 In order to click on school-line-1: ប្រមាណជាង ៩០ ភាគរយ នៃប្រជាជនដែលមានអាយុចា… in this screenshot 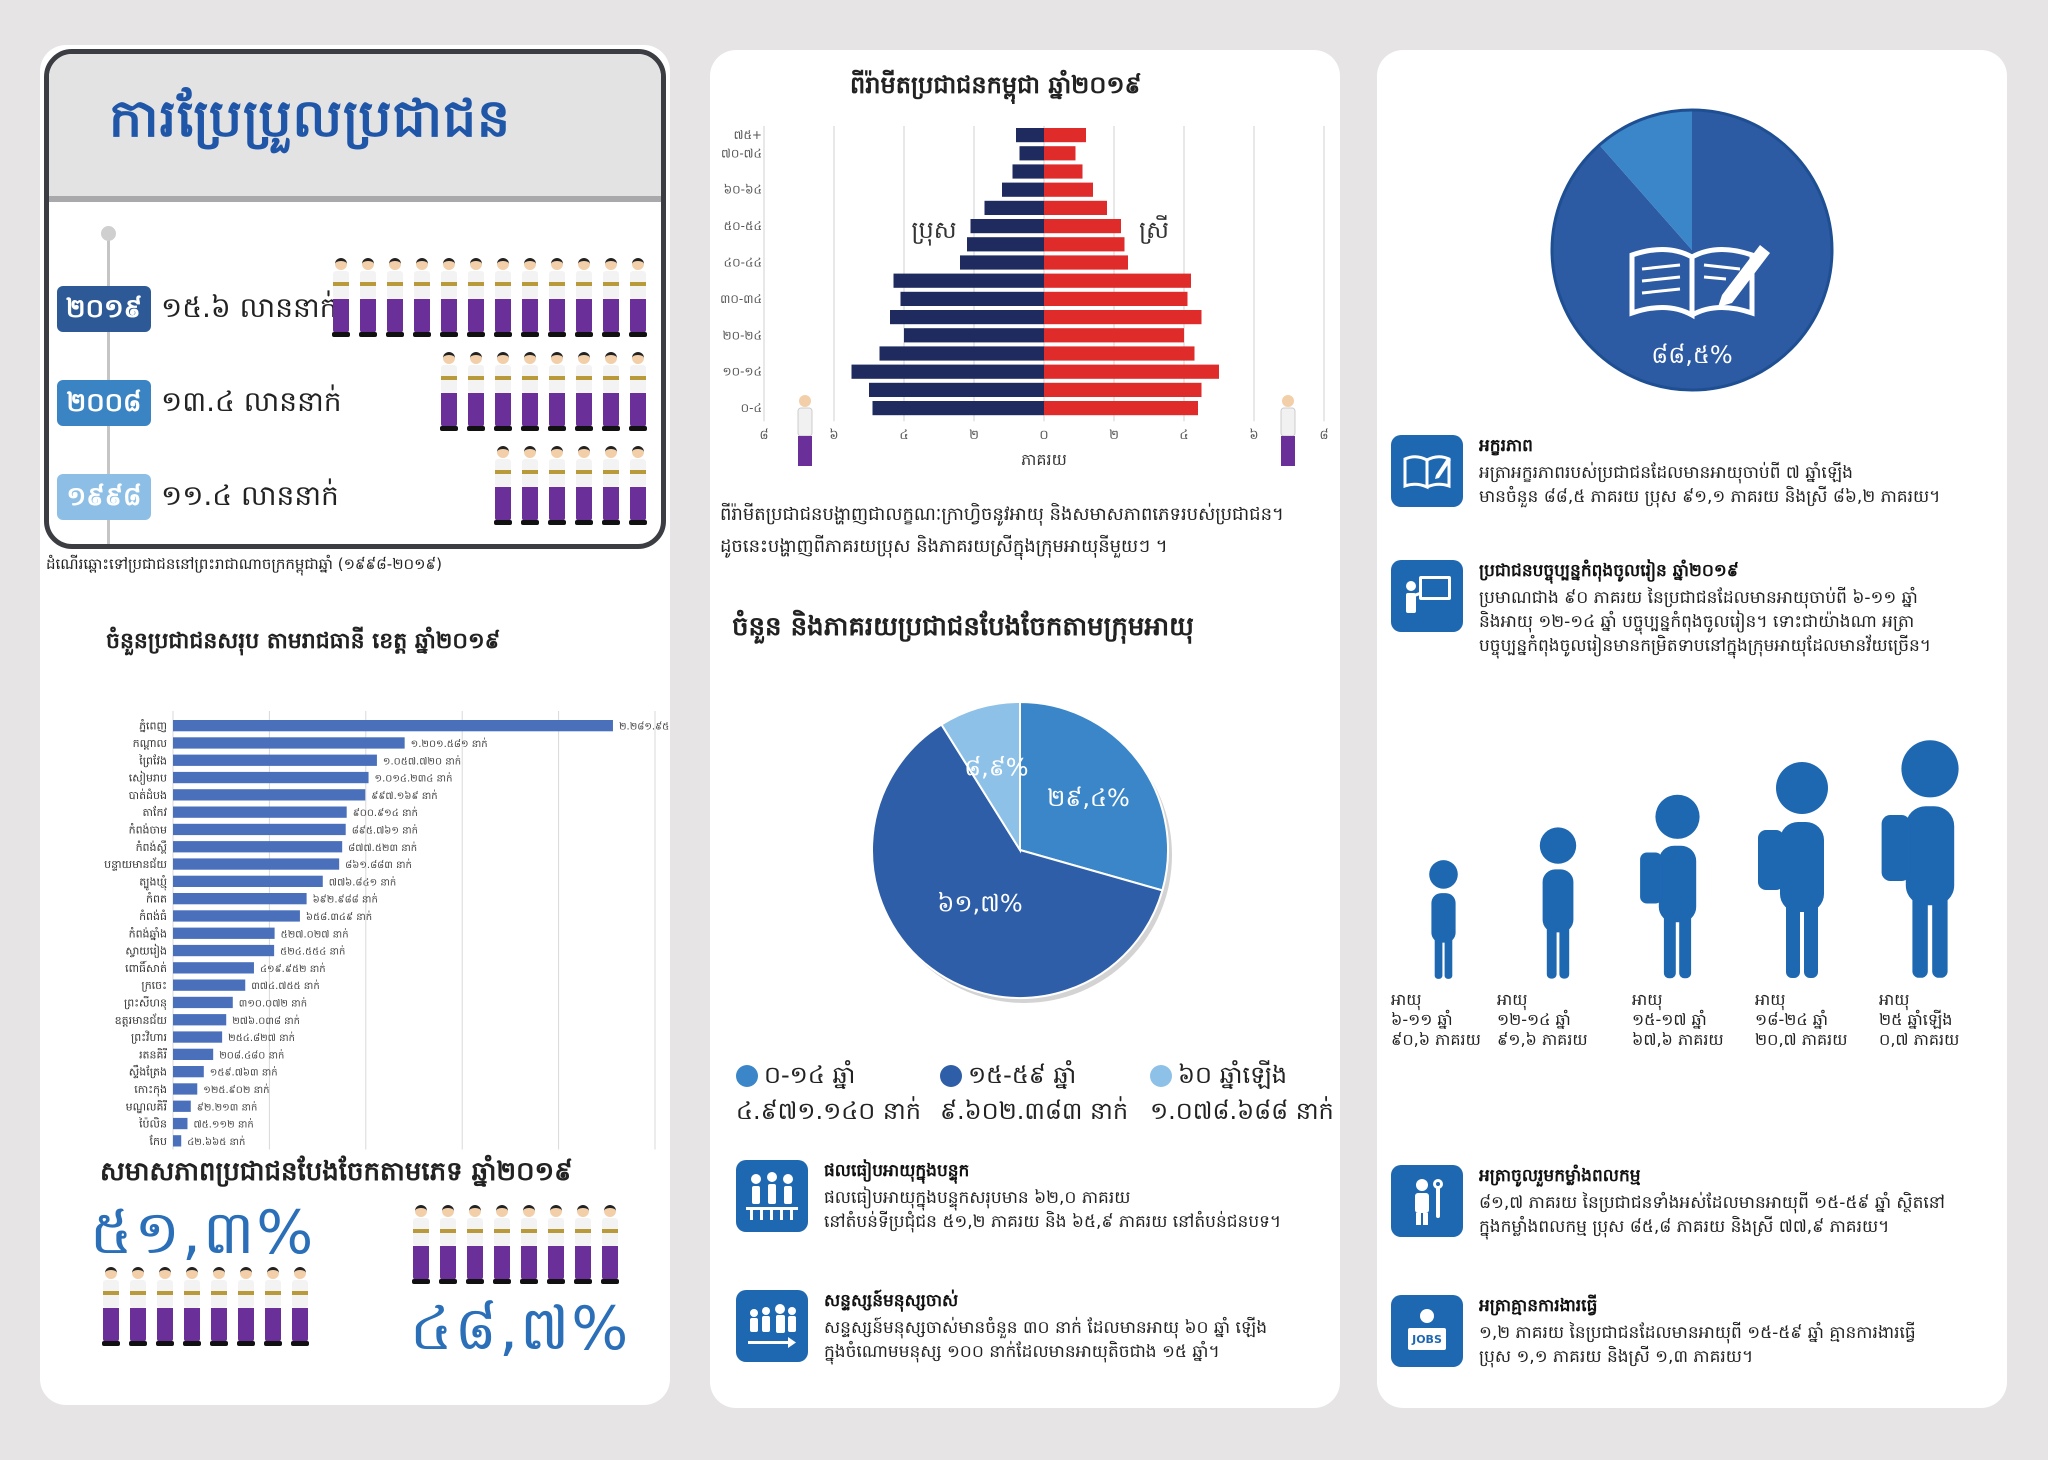, I will do `click(1698, 598)`.